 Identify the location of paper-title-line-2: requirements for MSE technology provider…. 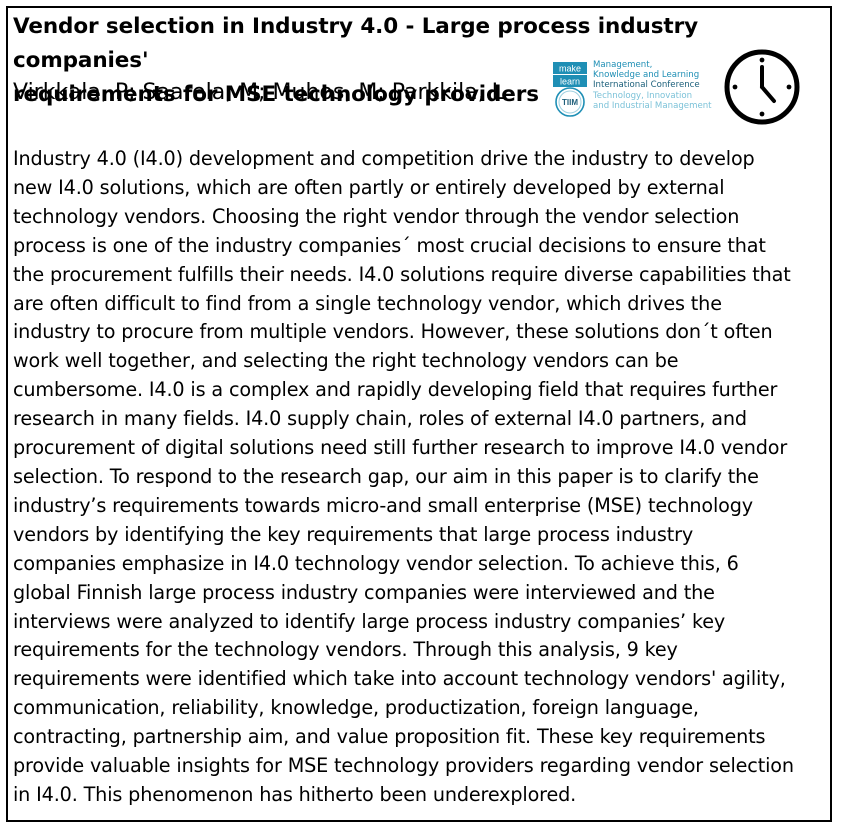
(276, 94).